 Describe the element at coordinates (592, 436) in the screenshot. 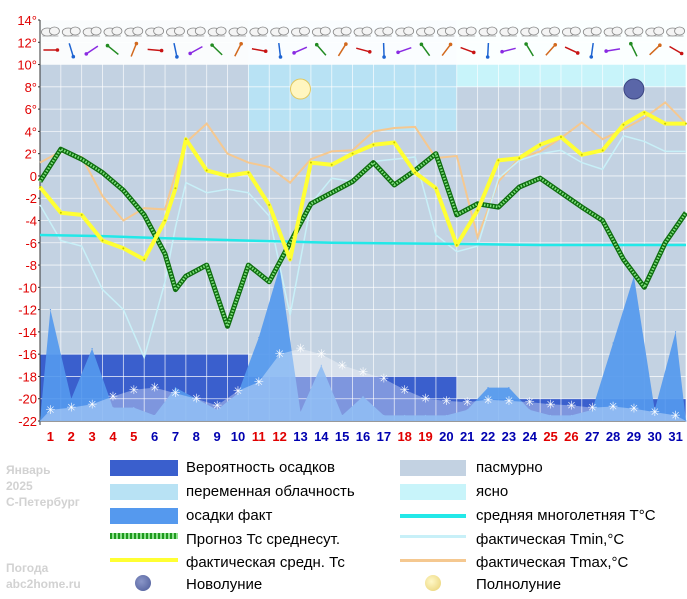

I see `day-label: 27` at that location.